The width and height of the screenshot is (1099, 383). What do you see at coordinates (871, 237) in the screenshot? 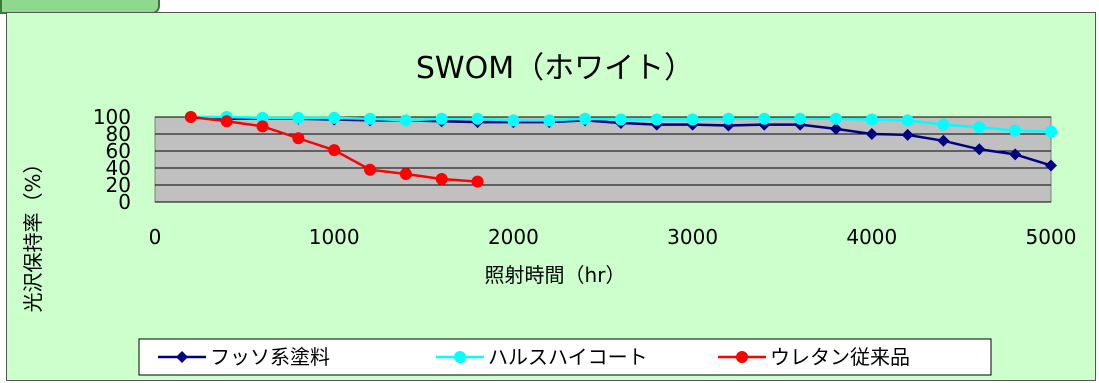
I see `x-tick-label: 4000` at bounding box center [871, 237].